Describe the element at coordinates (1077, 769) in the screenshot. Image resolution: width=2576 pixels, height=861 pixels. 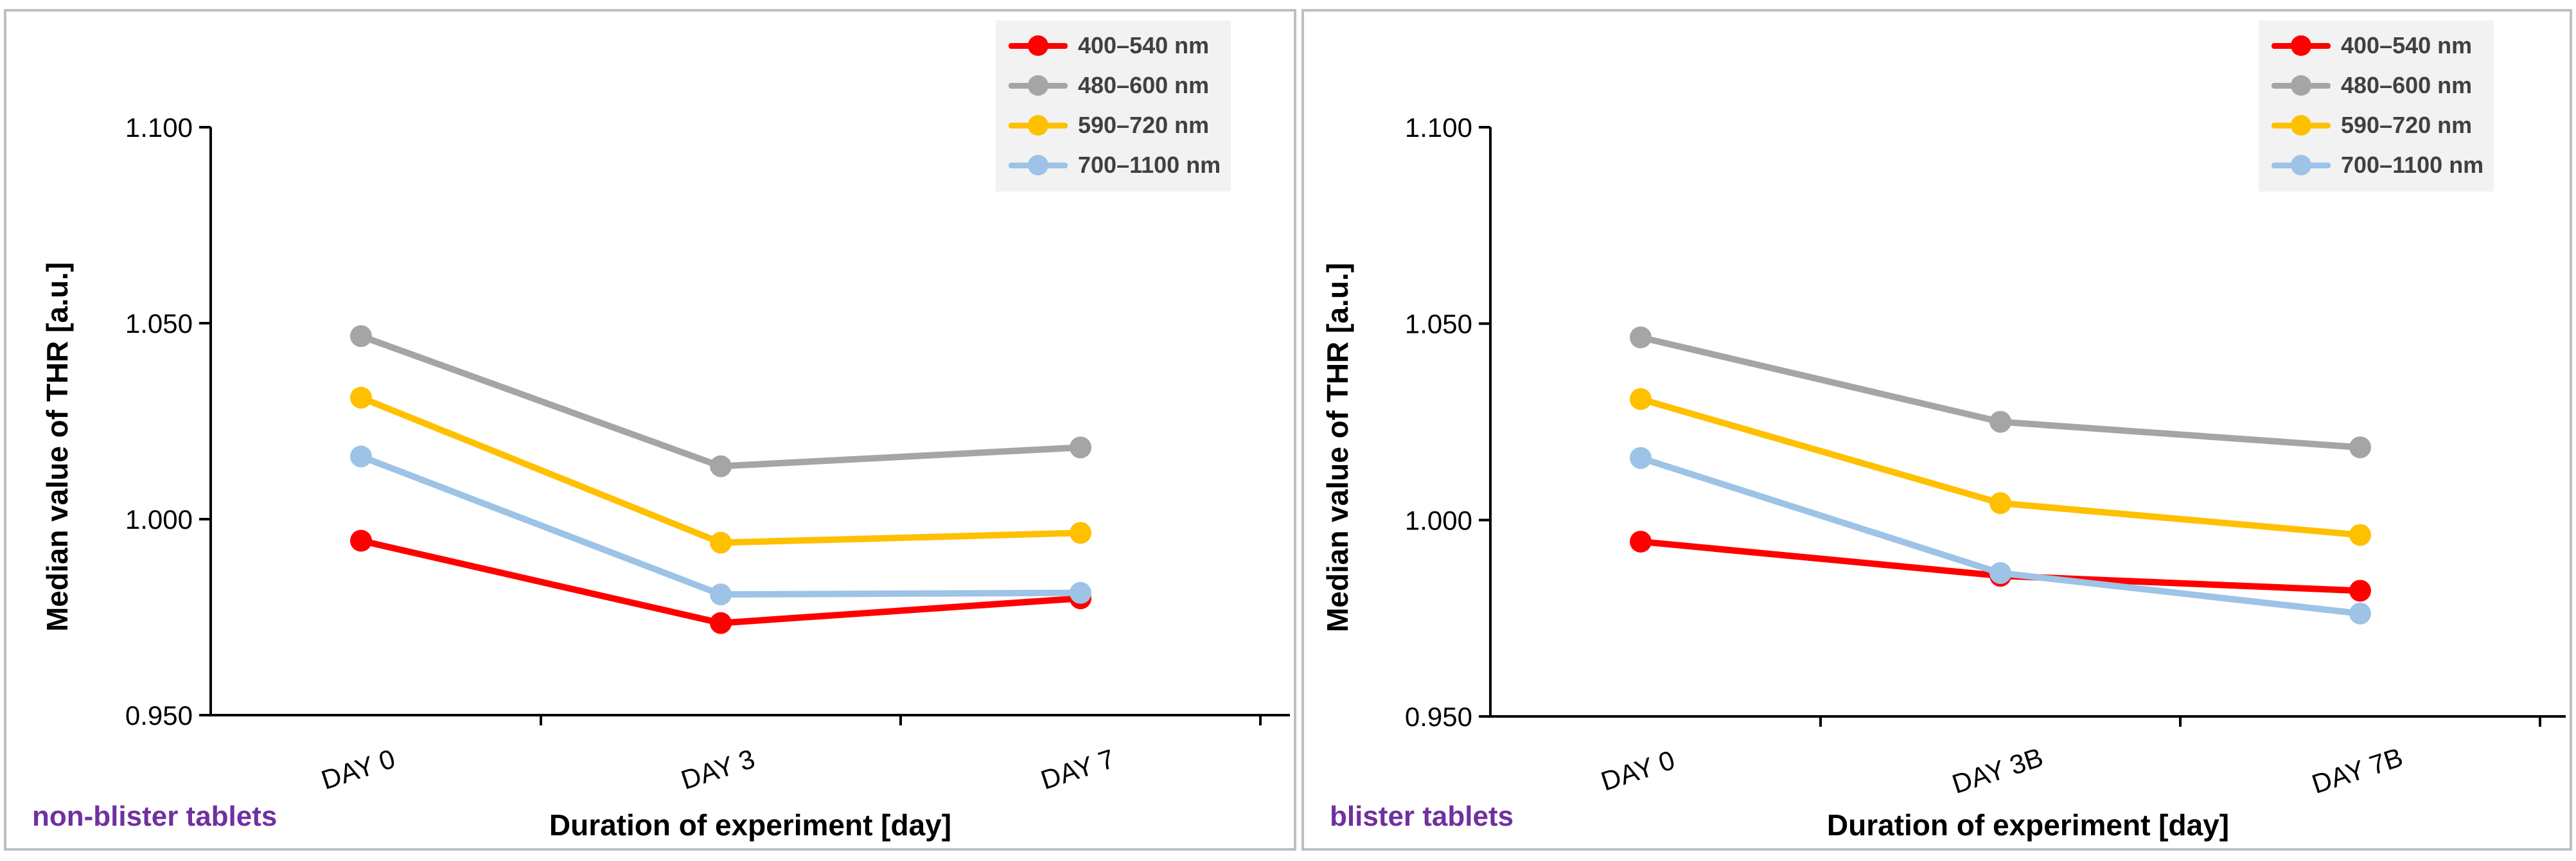
I see `x-tick-label: DAY 7` at that location.